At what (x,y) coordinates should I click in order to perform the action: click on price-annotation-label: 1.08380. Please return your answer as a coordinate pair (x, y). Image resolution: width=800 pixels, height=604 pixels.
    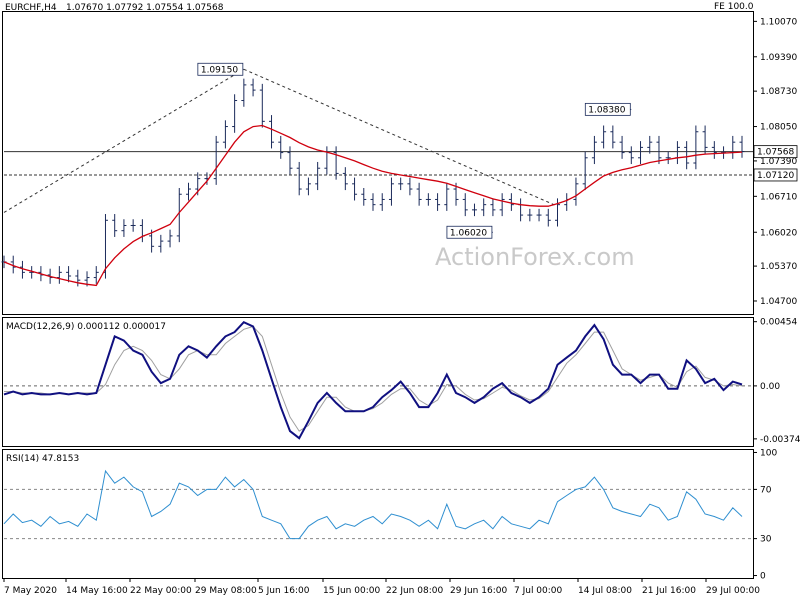
    Looking at the image, I should click on (606, 110).